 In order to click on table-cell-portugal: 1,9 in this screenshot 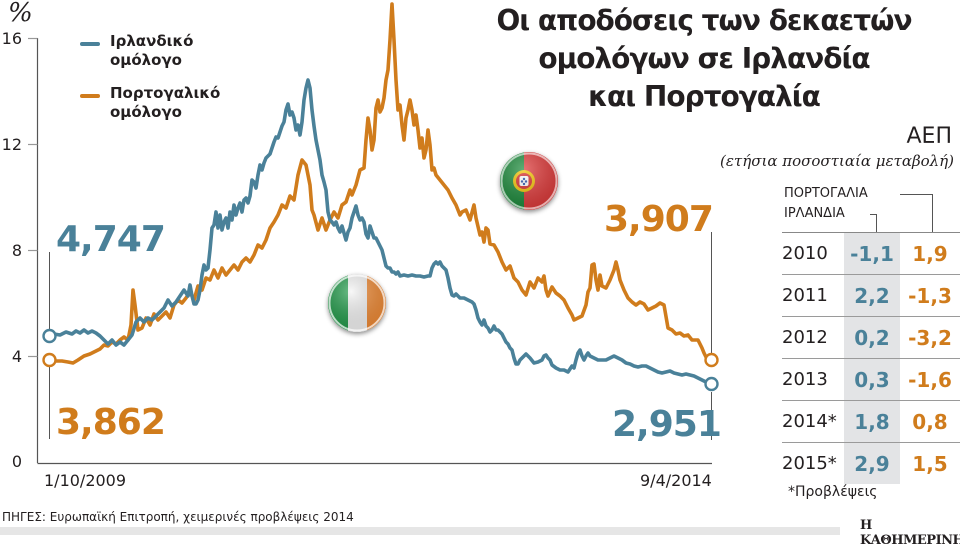, I will do `click(930, 253)`.